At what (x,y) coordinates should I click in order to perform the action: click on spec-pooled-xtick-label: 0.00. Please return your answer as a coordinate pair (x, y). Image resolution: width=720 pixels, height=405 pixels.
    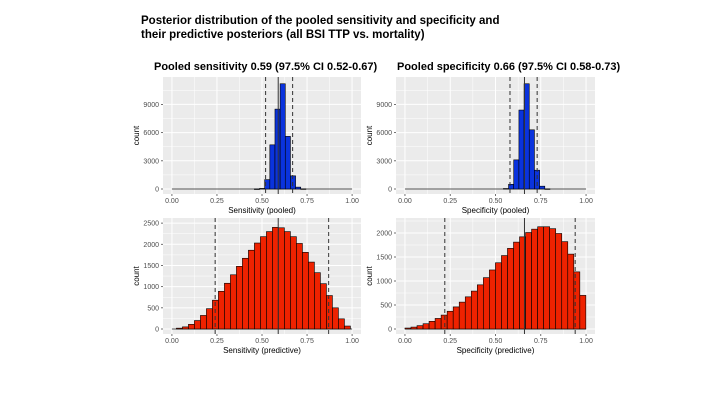
    Looking at the image, I should click on (405, 201).